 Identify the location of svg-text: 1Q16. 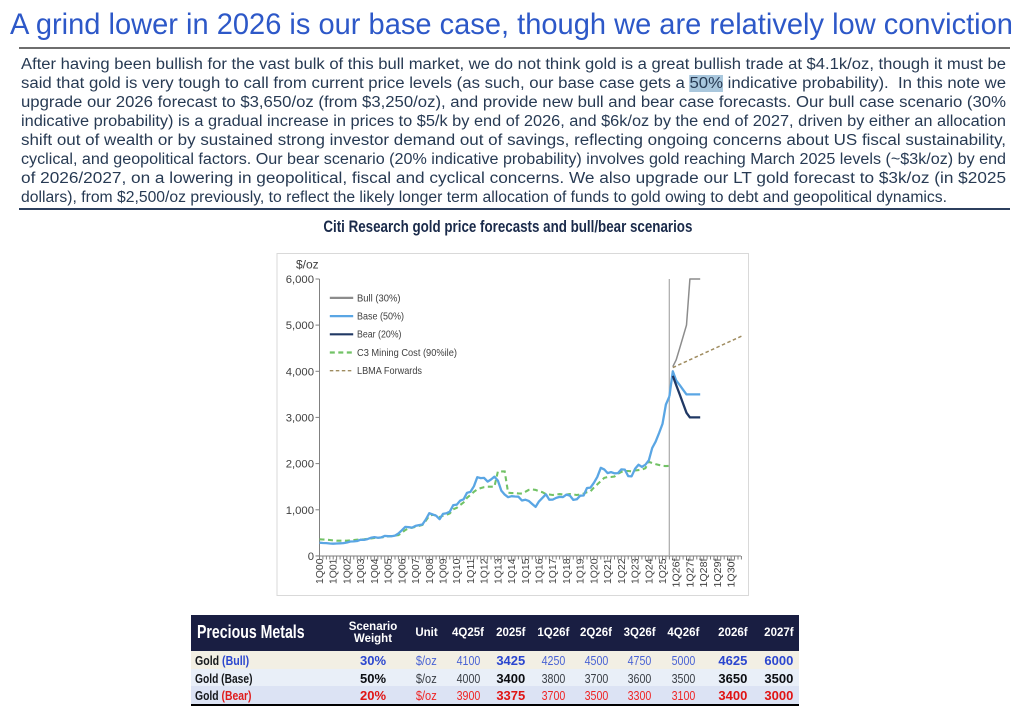
(540, 571).